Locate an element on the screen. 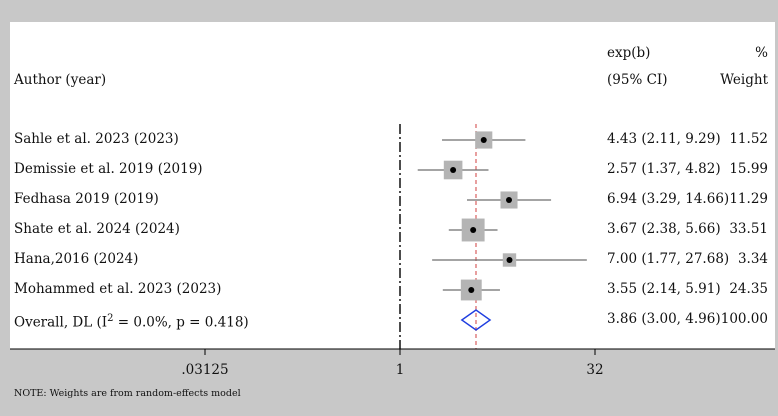  study-ci-text: 3.55 (2.14, 5.91) is located at coordinates (664, 289).